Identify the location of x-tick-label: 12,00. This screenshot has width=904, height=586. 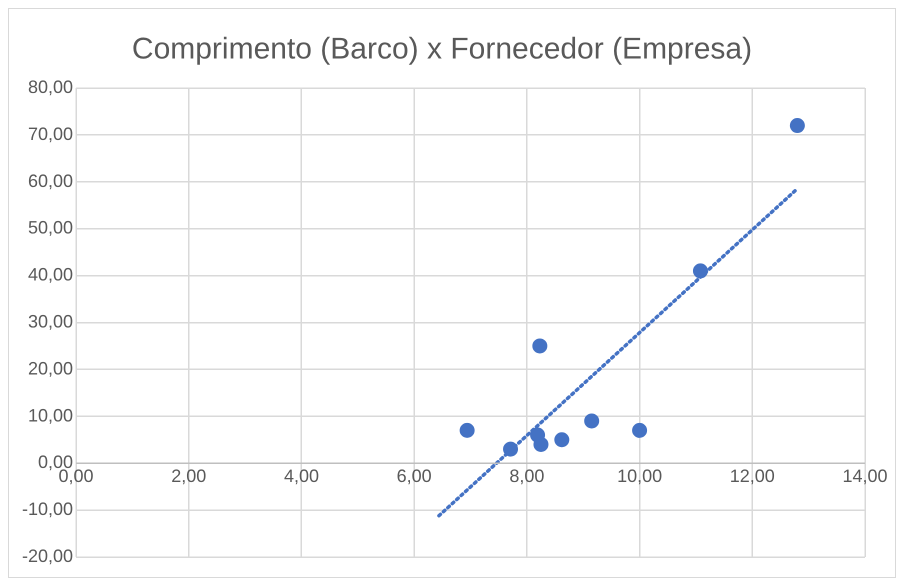
(752, 476).